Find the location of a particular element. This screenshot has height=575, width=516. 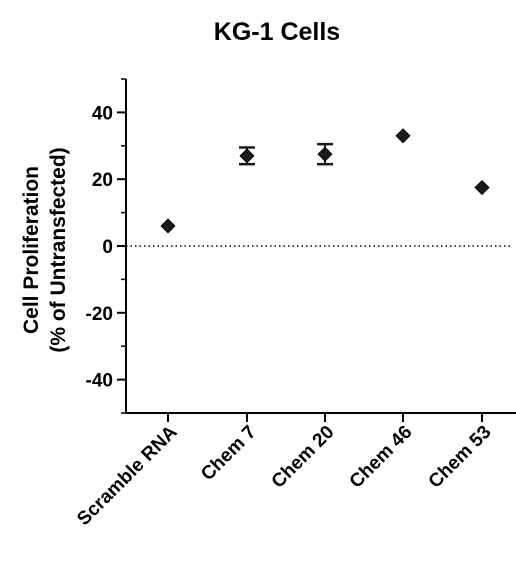

chart-title: KG-1 Cells is located at coordinates (277, 32).